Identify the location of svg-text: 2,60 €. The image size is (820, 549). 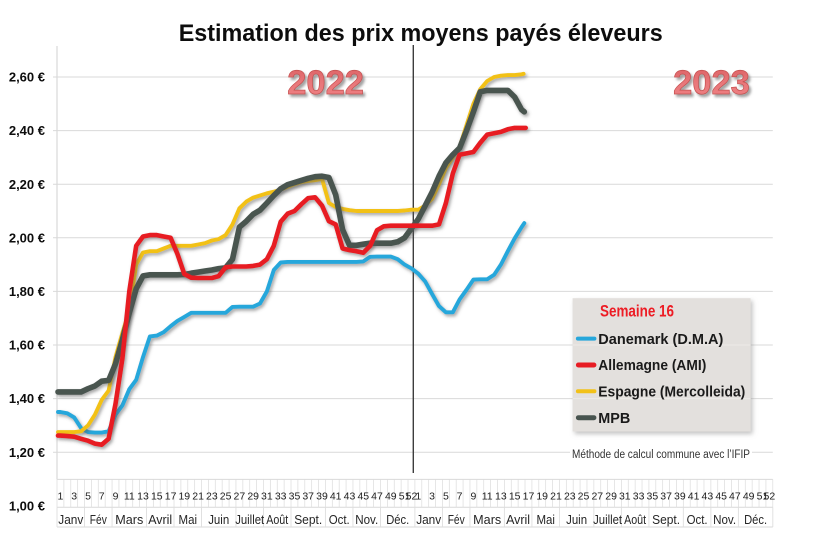
(27, 77).